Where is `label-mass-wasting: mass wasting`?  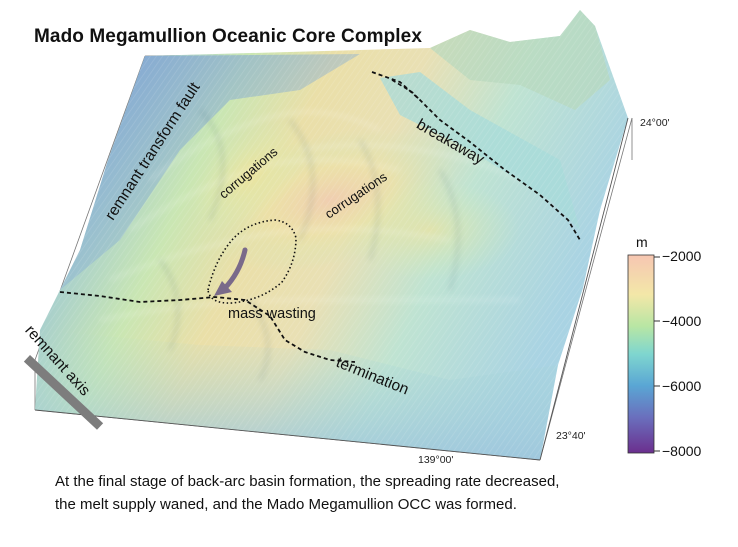
label-mass-wasting: mass wasting is located at coordinates (272, 314).